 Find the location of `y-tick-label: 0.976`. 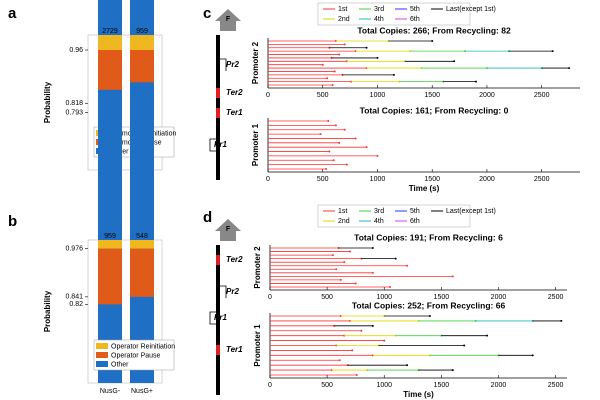

y-tick-label: 0.976 is located at coordinates (74, 248).